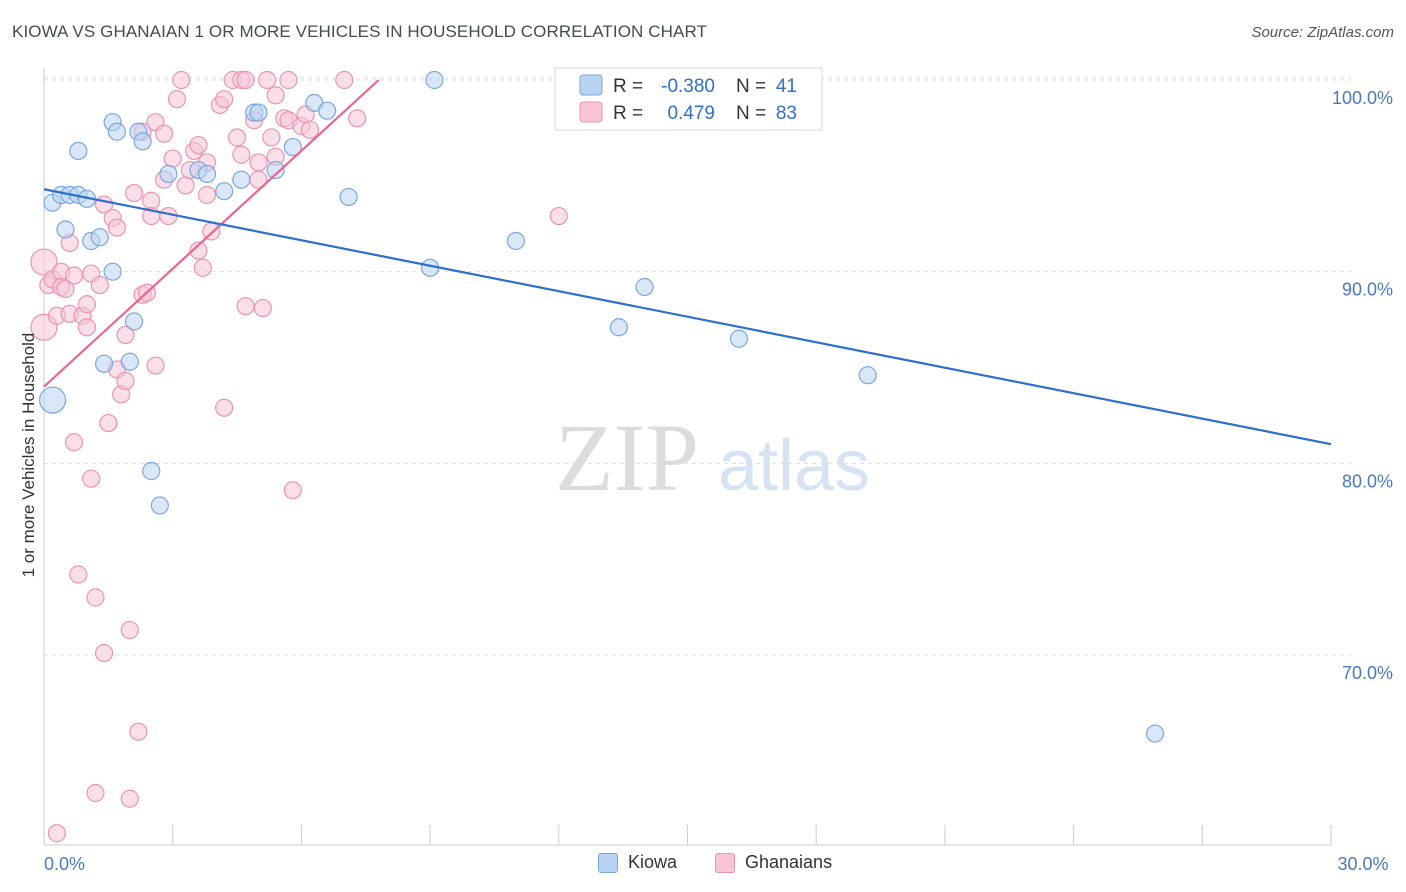  I want to click on legend-label-ghanaians: Ghanaians, so click(789, 862).